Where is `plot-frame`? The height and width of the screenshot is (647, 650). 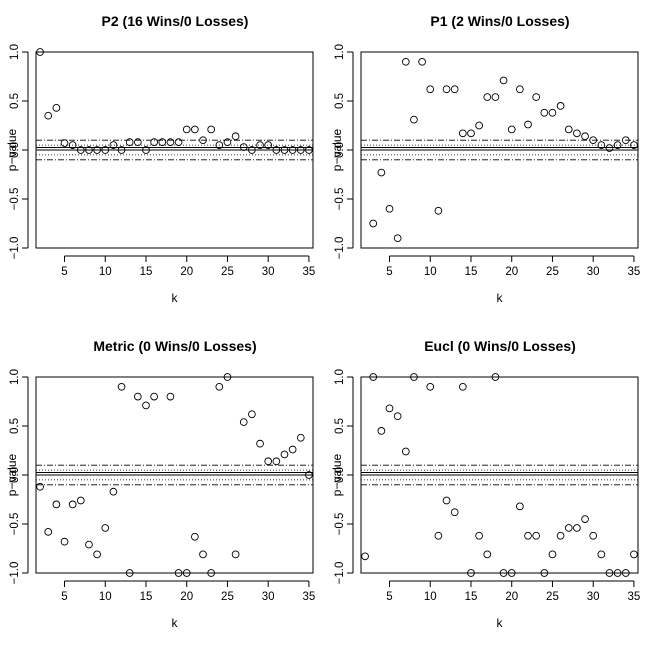
plot-frame is located at coordinates (174, 475).